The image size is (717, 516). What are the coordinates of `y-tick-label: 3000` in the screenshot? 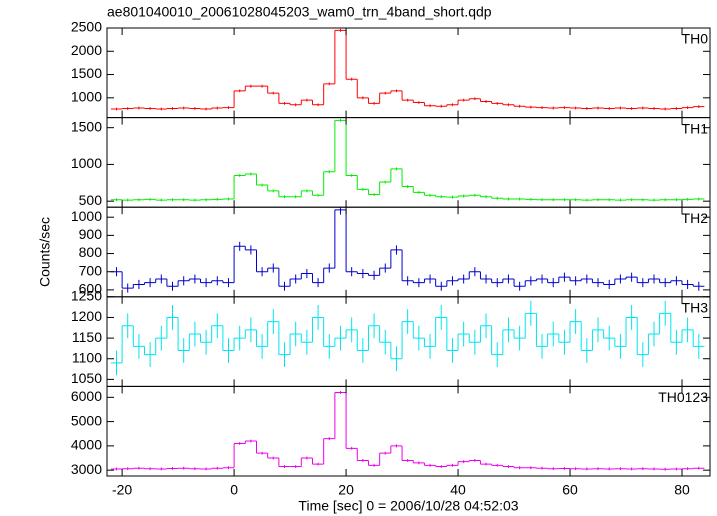 It's located at (86, 469).